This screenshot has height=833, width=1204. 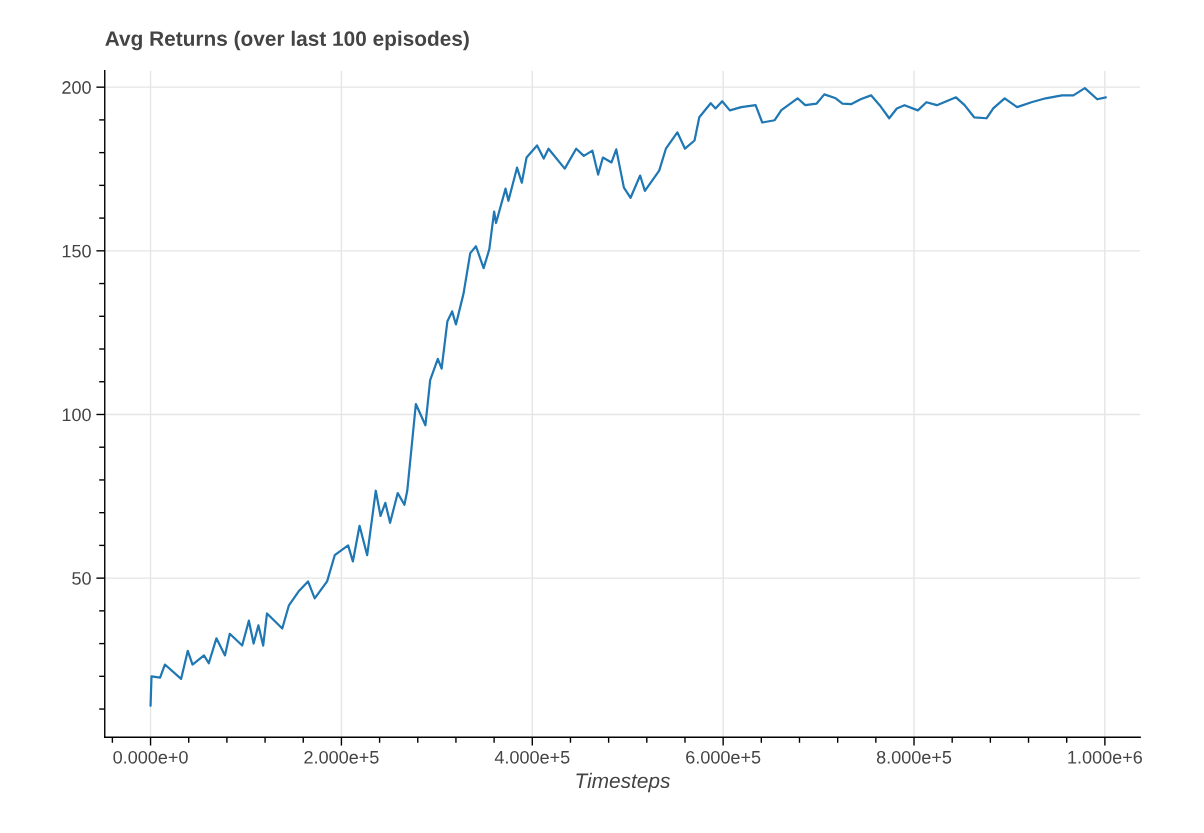 I want to click on x-tick-label: 1.000e+6, so click(x=1105, y=757).